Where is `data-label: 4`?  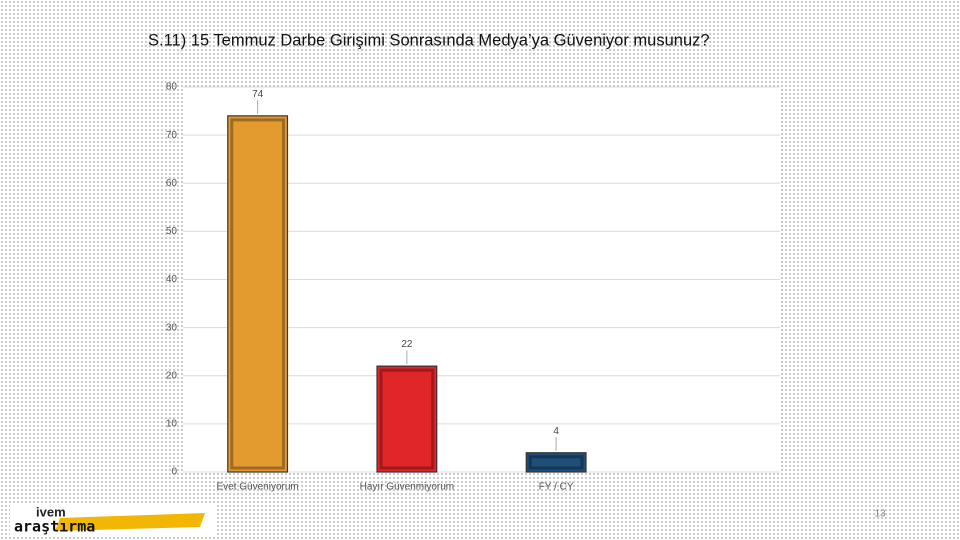
data-label: 4 is located at coordinates (556, 431).